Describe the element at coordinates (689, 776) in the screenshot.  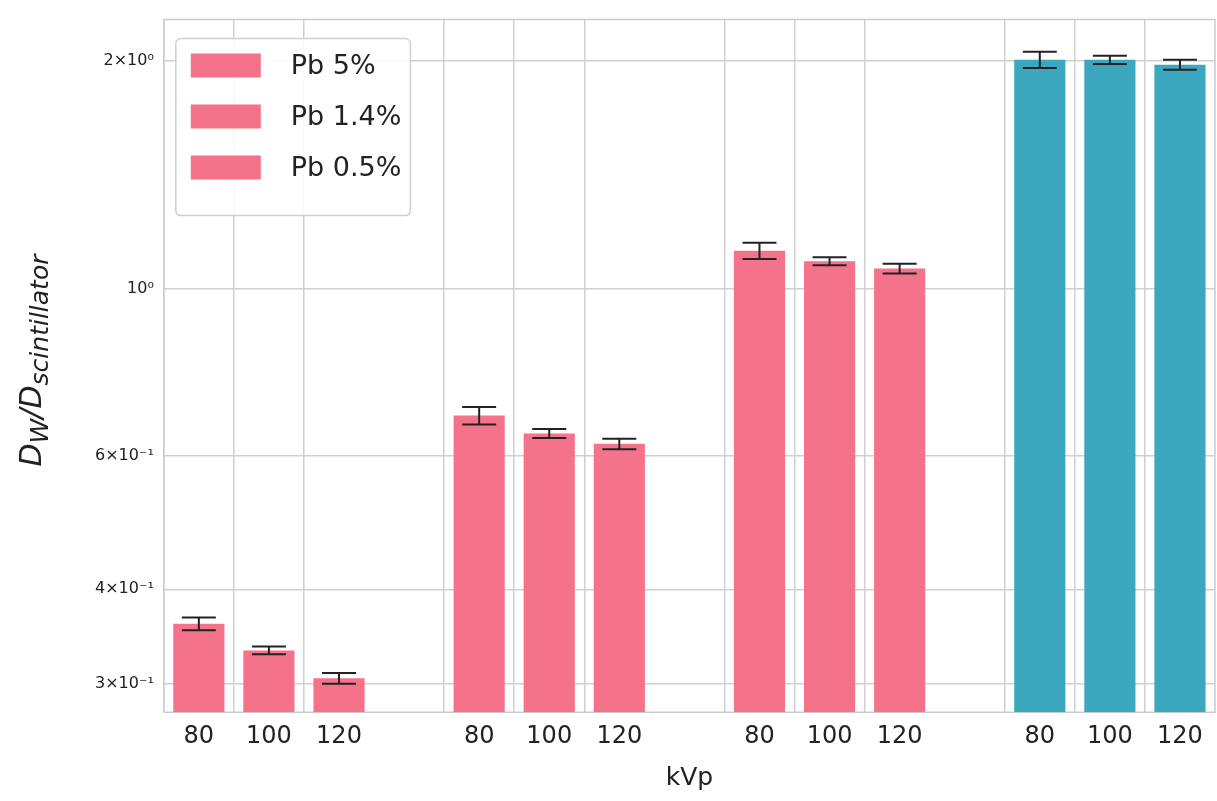
I see `x-axis-title: kVp` at that location.